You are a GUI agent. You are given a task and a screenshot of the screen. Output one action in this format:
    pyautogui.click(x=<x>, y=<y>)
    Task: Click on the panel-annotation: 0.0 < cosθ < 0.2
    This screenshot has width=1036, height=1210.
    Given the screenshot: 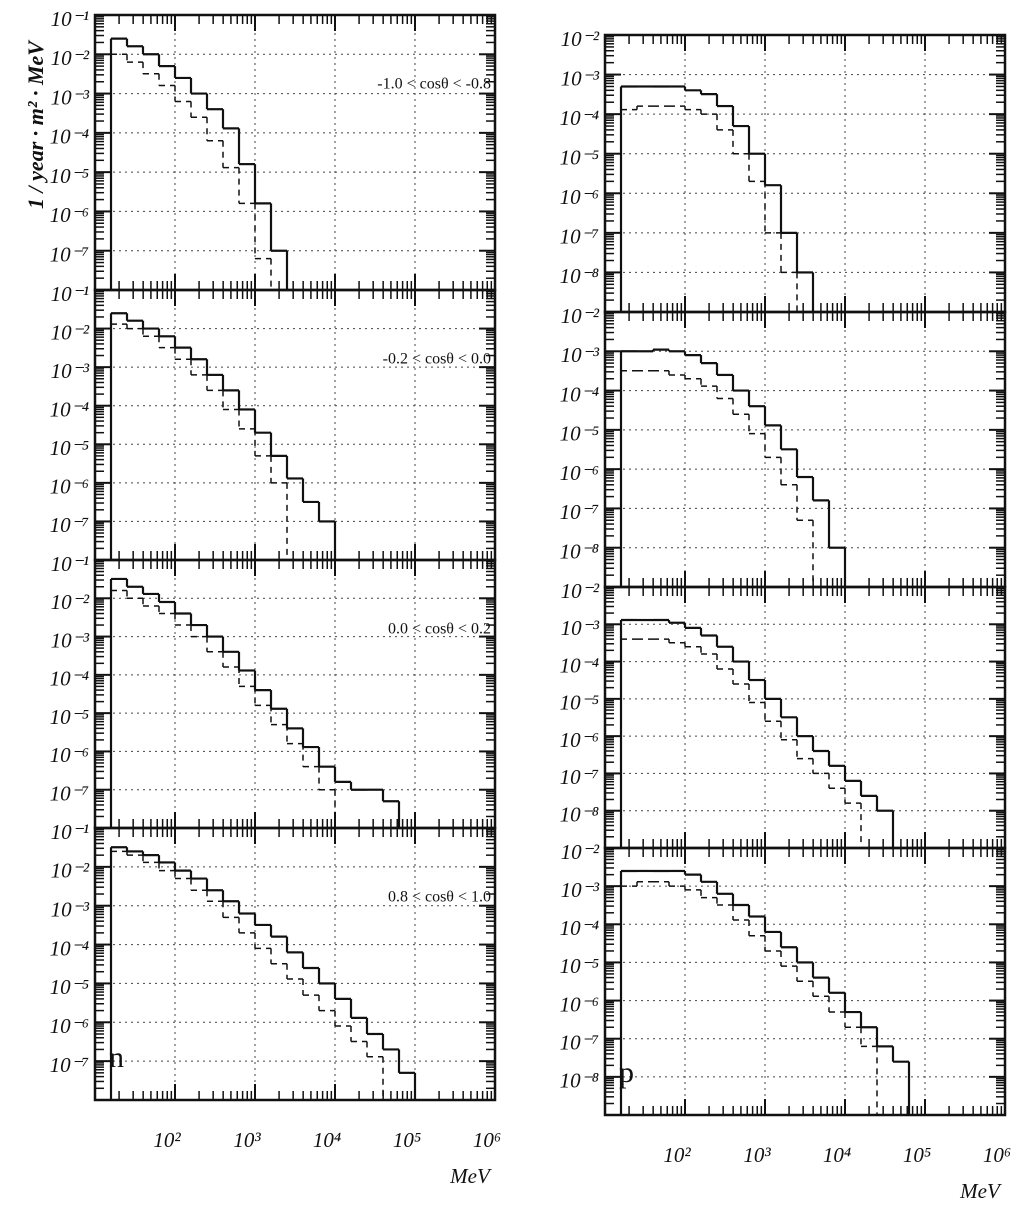 What is the action you would take?
    pyautogui.click(x=439, y=629)
    